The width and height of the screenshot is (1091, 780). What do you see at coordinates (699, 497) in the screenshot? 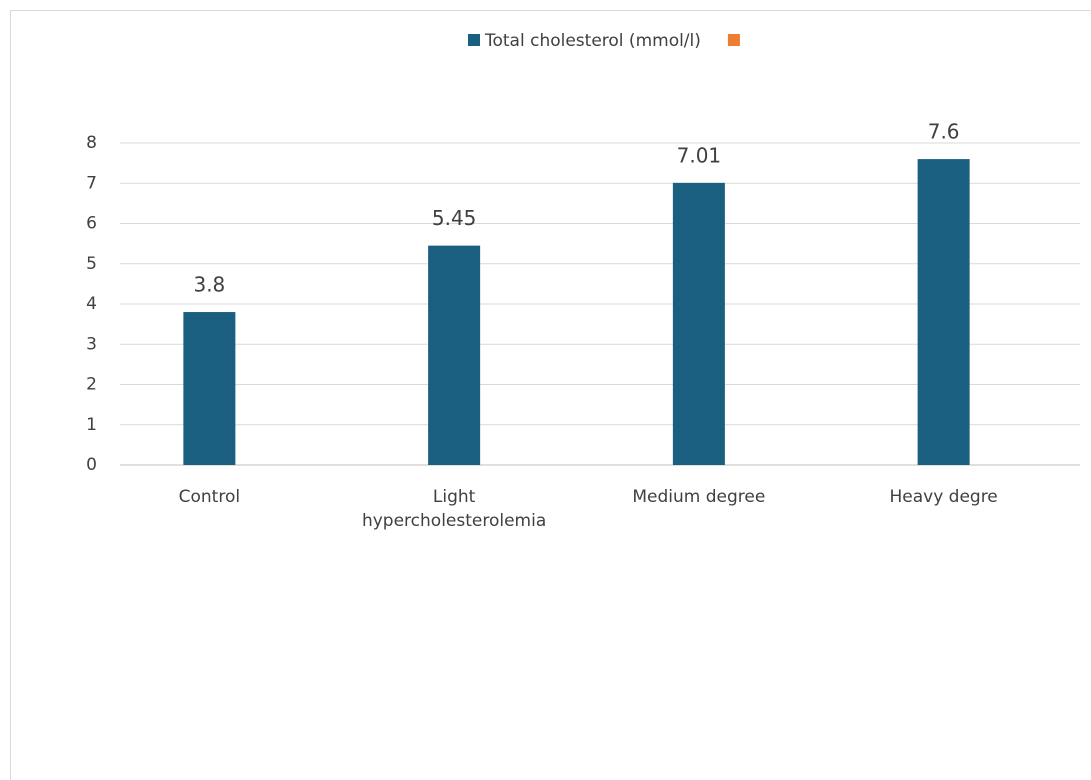
I see `x-tick-label: Medium degree` at bounding box center [699, 497].